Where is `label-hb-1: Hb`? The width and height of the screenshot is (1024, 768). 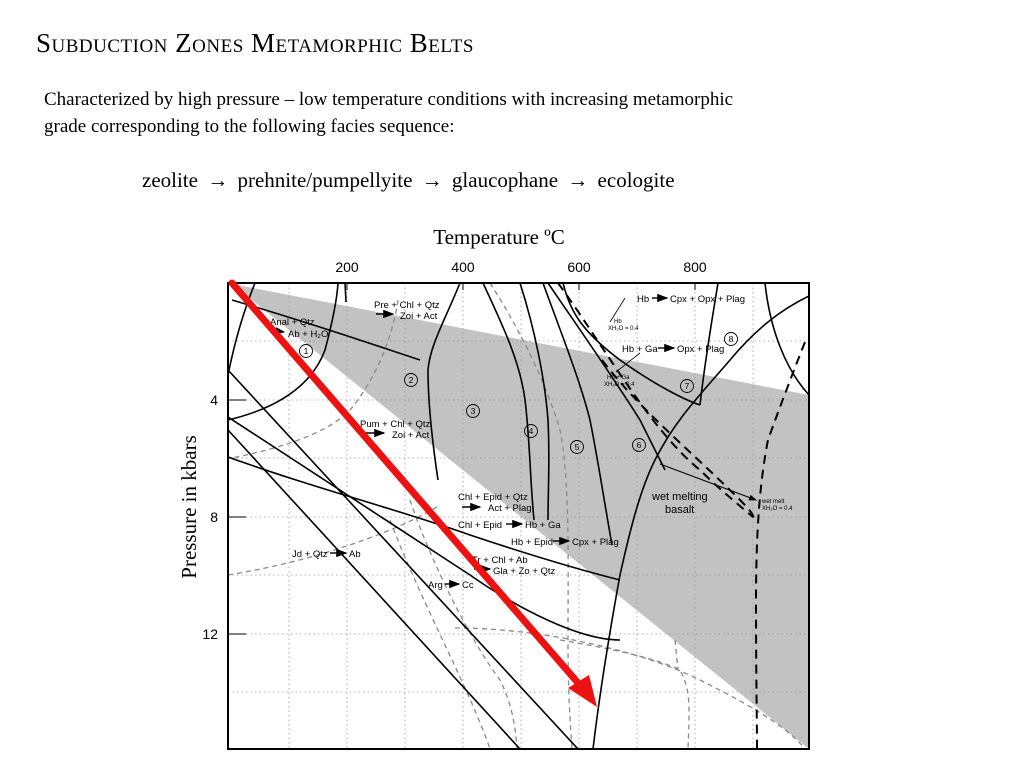
label-hb-1: Hb is located at coordinates (643, 299).